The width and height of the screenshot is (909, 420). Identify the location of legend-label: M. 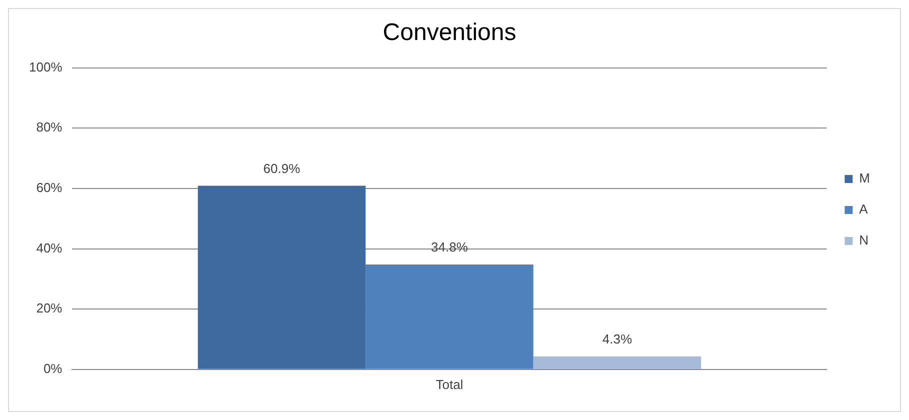
(864, 178).